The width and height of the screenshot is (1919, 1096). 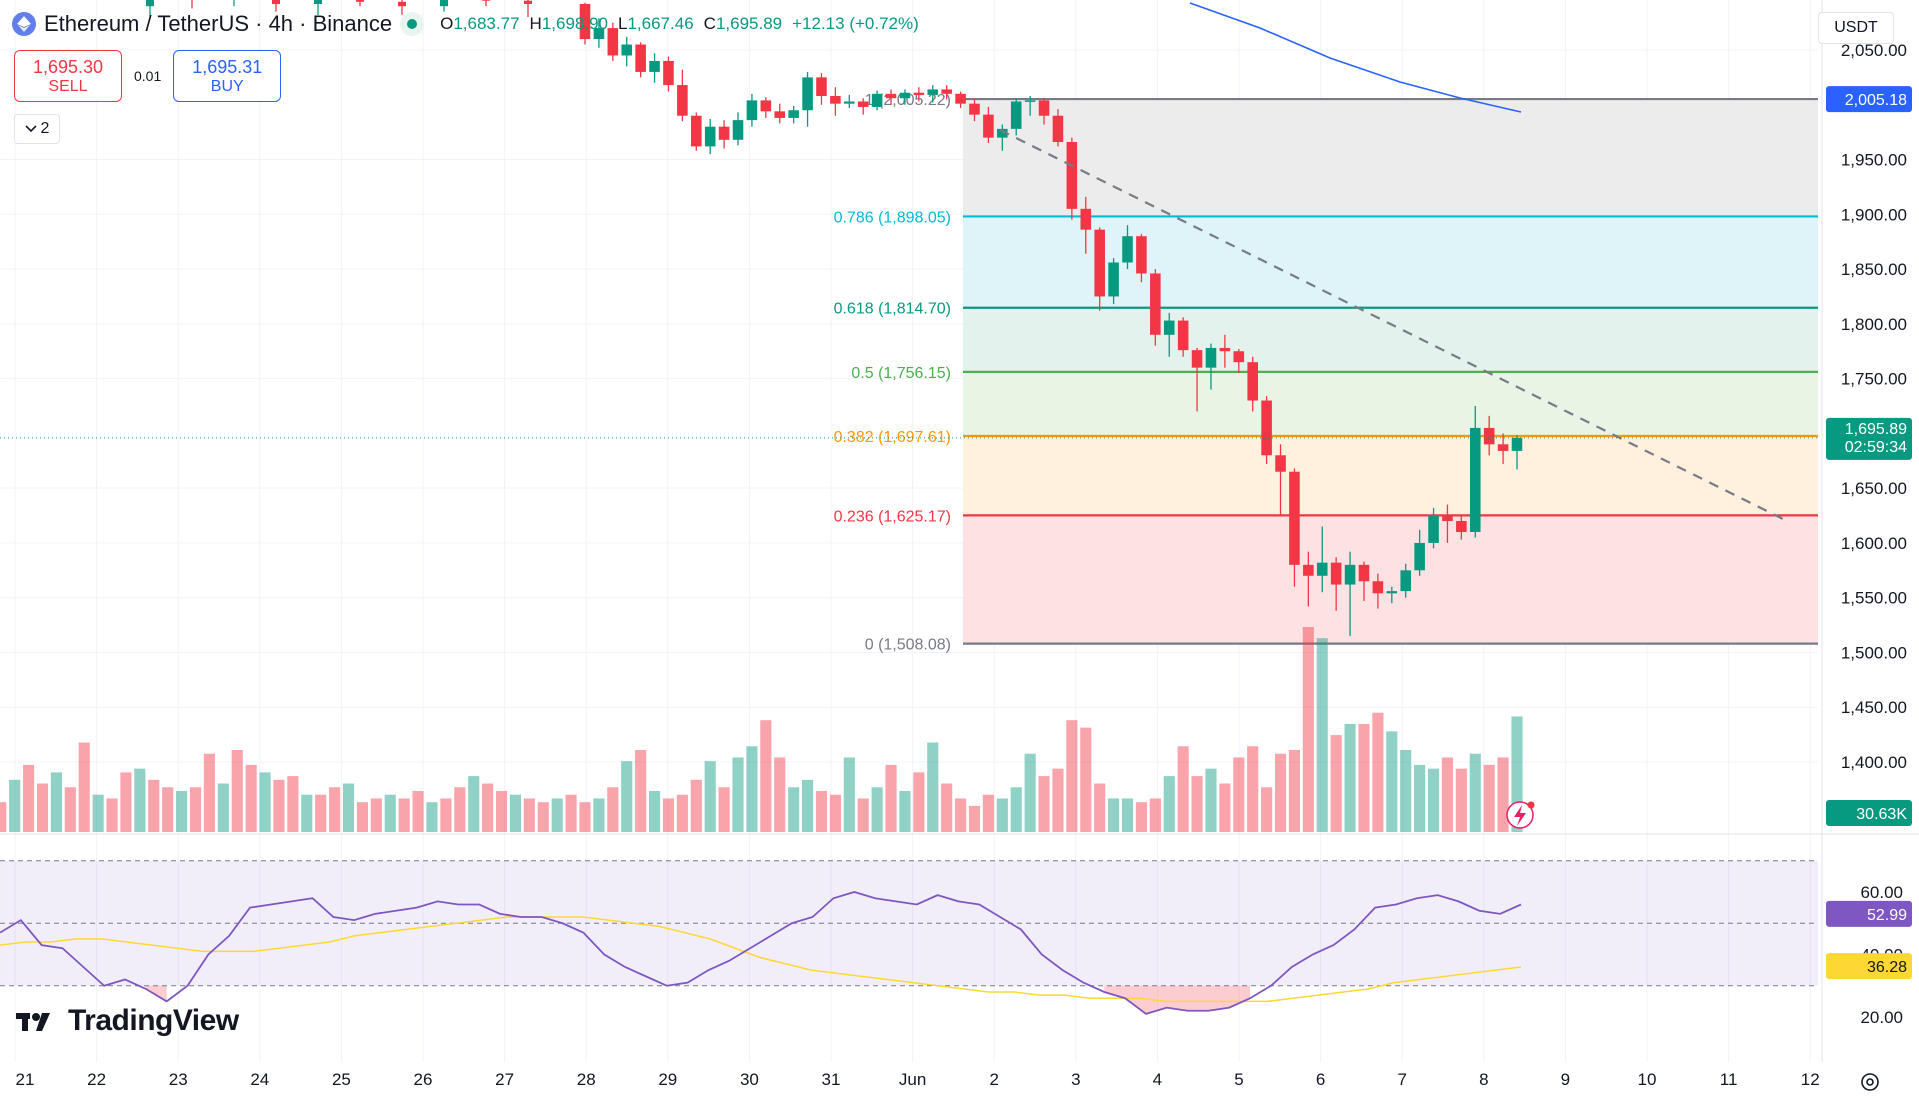 What do you see at coordinates (227, 86) in the screenshot?
I see `buy-label: BUY` at bounding box center [227, 86].